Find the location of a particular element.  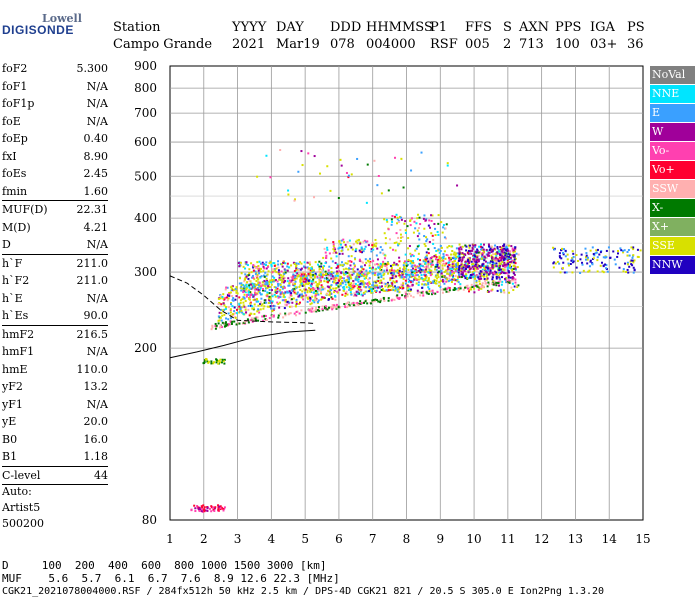

param-row: fmin 1.60 is located at coordinates (55, 192).